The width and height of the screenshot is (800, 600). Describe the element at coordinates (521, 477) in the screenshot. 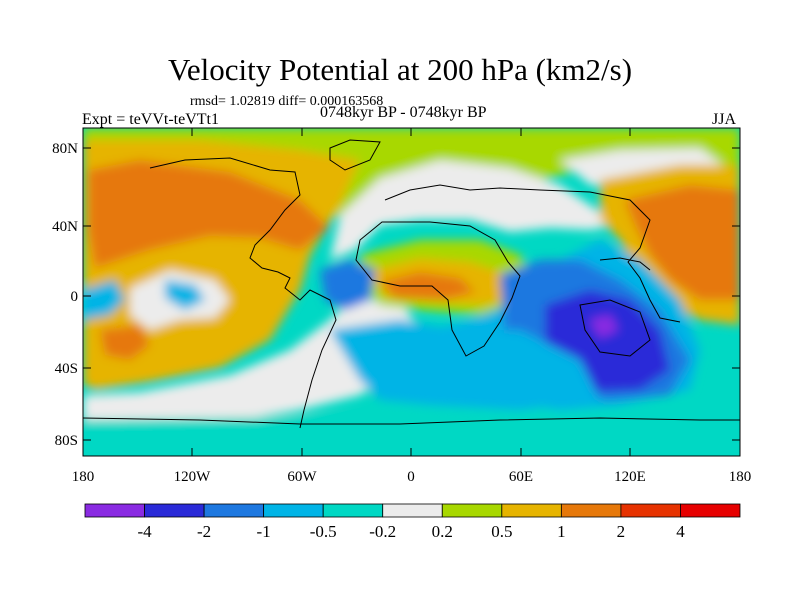

I see `lon-label: 60E` at that location.